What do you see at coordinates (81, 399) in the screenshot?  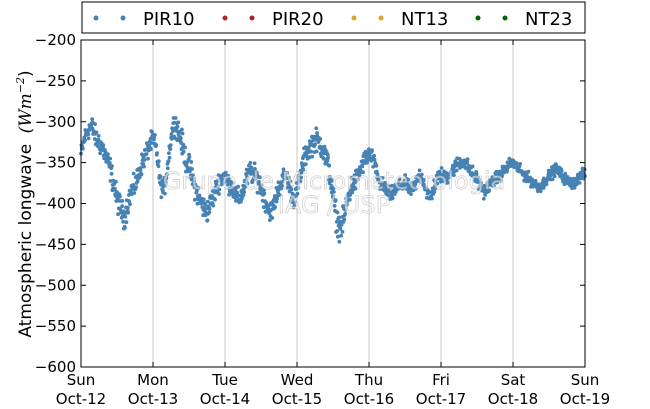 I see `x-tick-label-date: Oct-12` at bounding box center [81, 399].